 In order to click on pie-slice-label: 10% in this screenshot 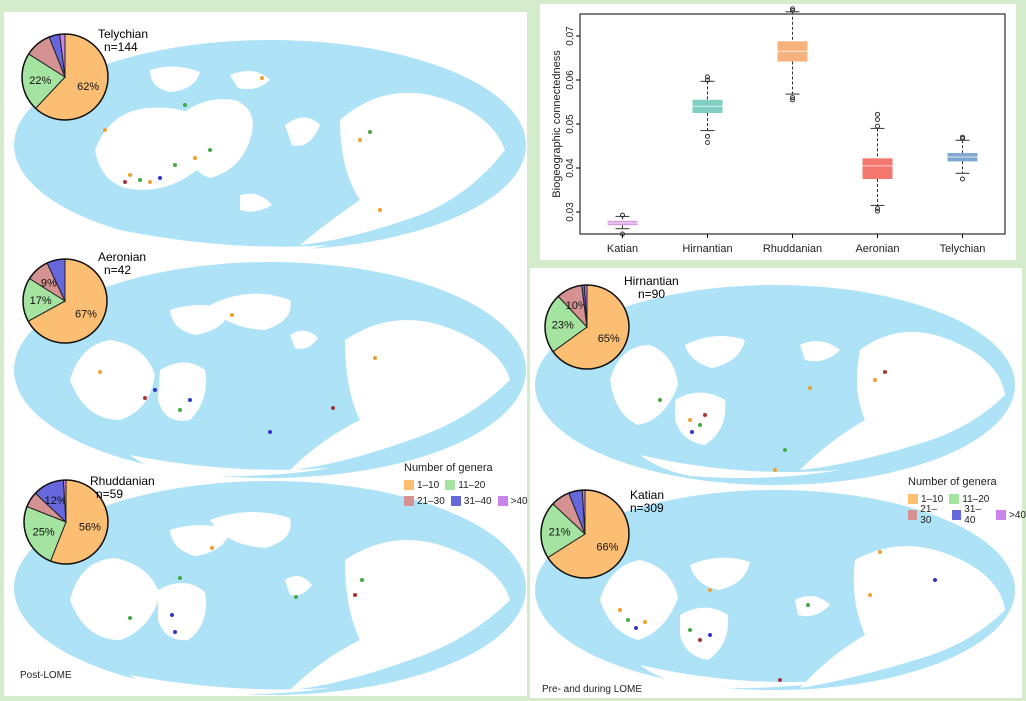, I will do `click(577, 306)`.